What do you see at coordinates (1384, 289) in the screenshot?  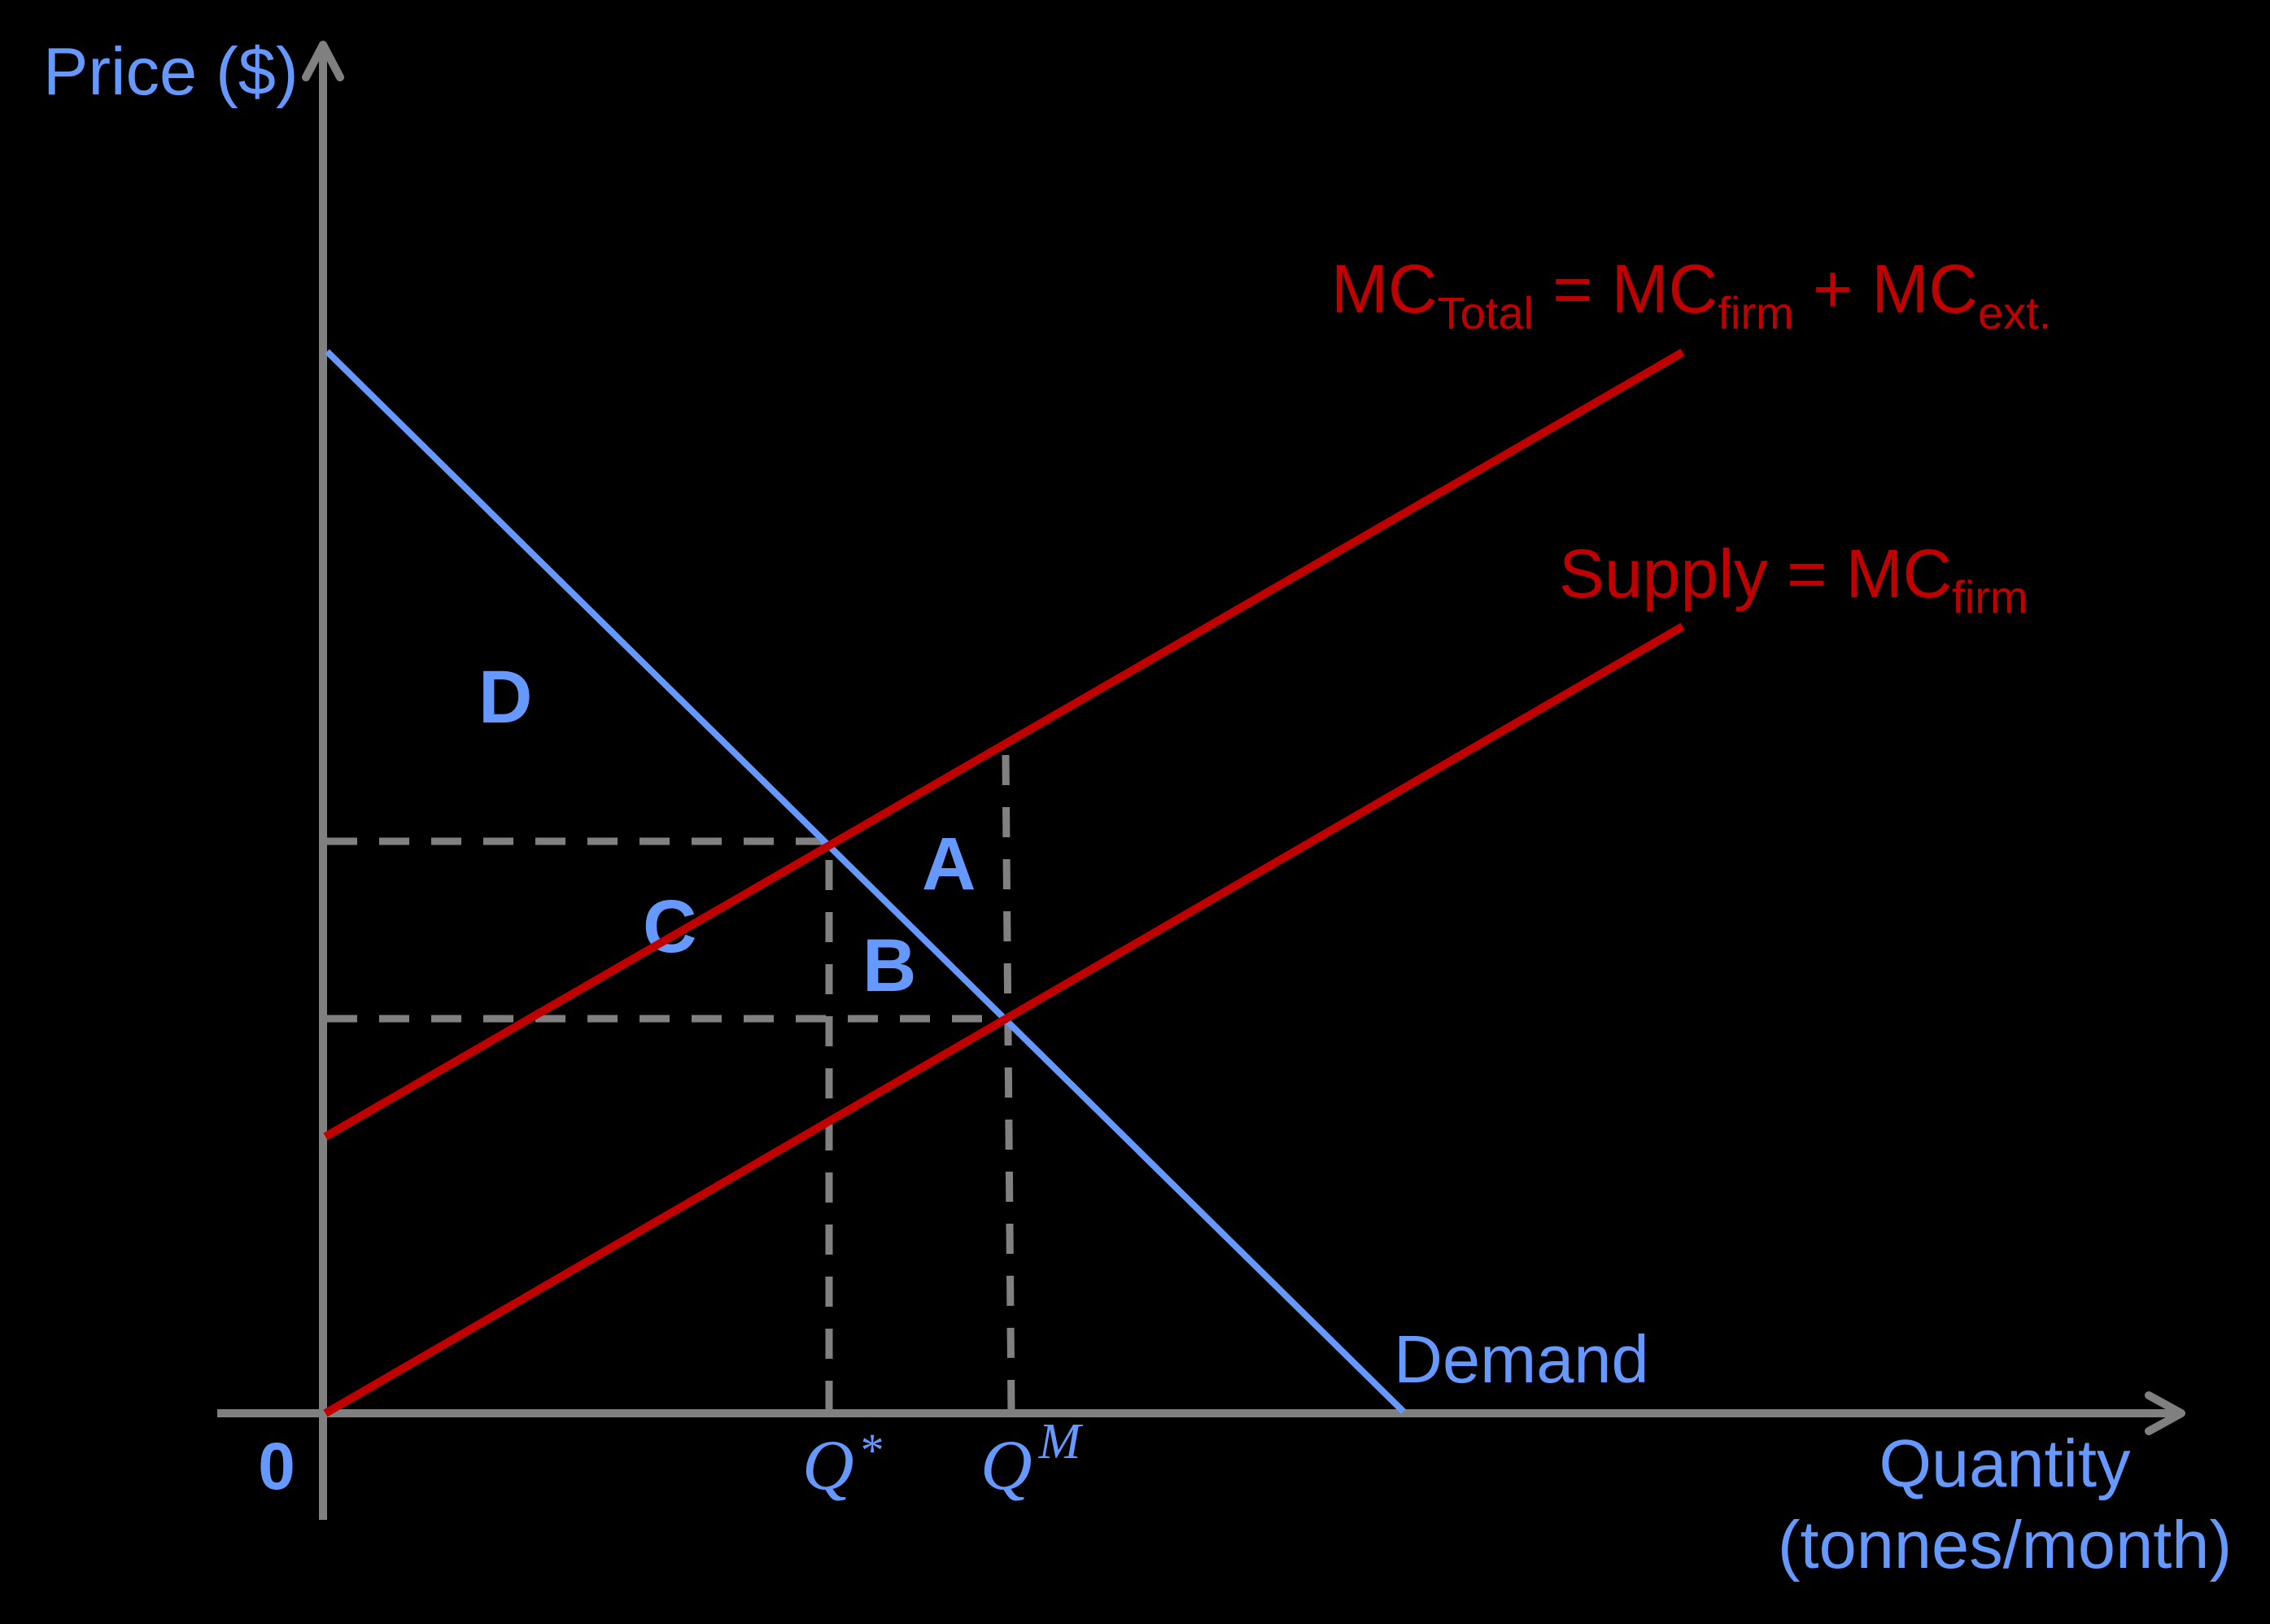 I see `mc-total-part1: MC` at bounding box center [1384, 289].